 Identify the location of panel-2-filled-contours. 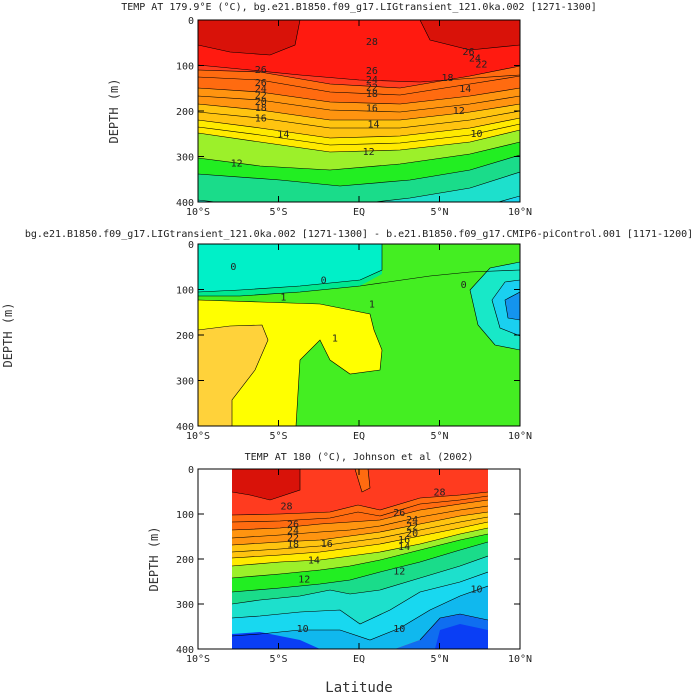
(359, 335).